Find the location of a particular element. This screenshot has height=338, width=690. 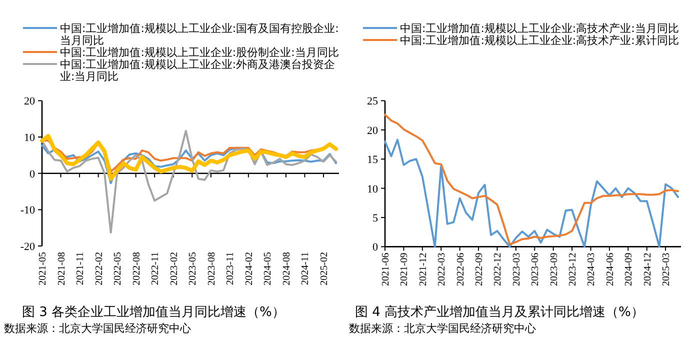

y-tick-label: -10 is located at coordinates (28, 210).